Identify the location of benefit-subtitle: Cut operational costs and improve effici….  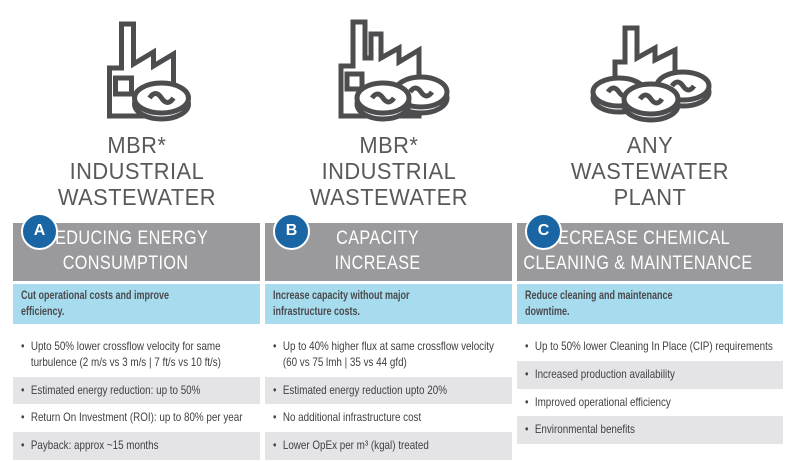
(95, 303).